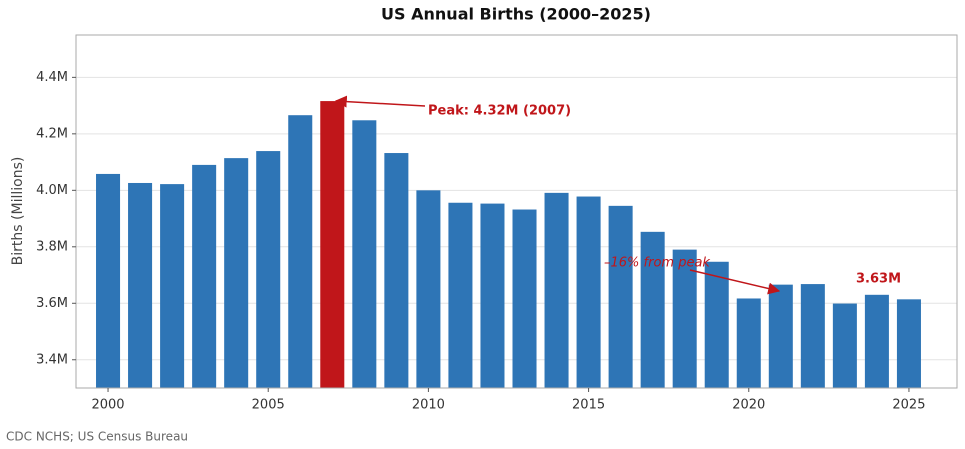  What do you see at coordinates (657, 263) in the screenshot?
I see `decline-annotation: –16% from peak` at bounding box center [657, 263].